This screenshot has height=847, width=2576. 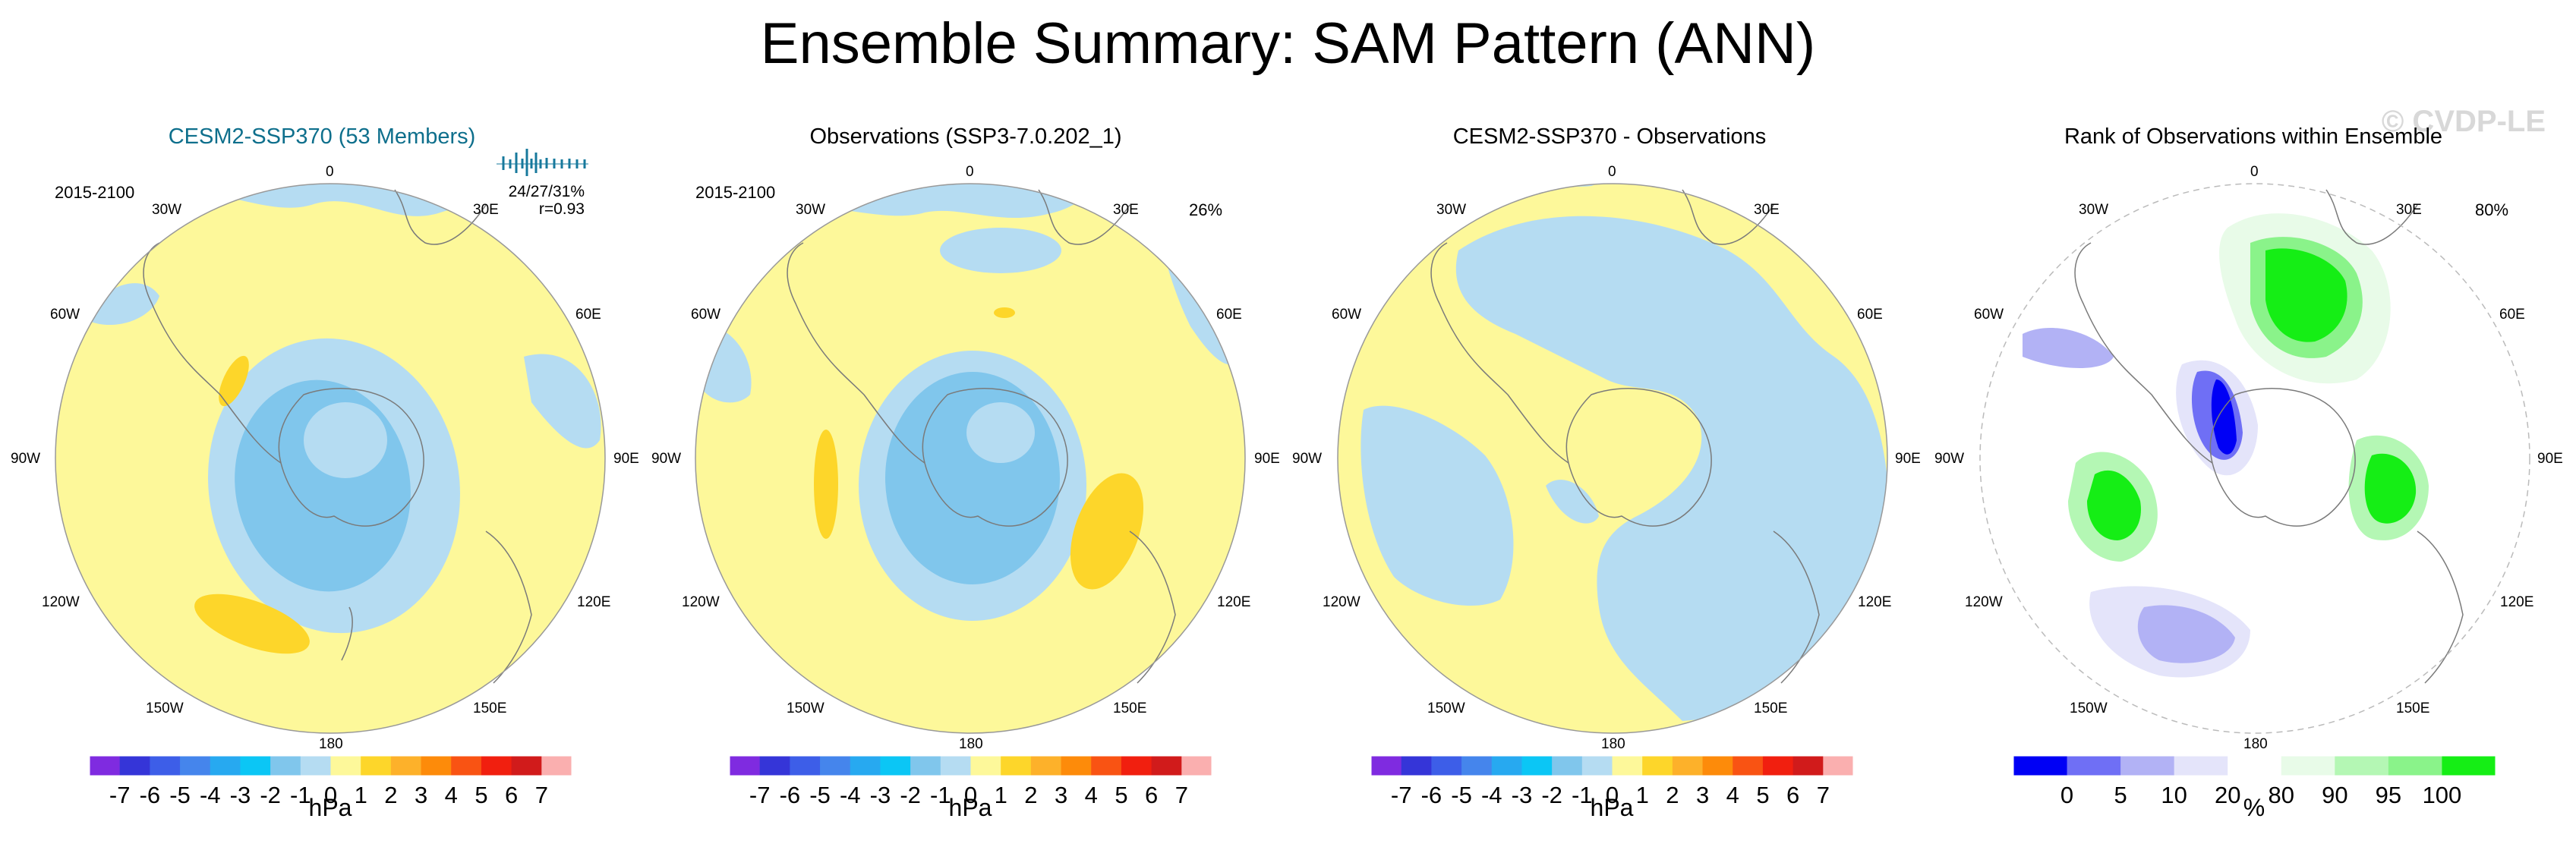 I want to click on negative-anomaly-east, so click(x=562, y=401).